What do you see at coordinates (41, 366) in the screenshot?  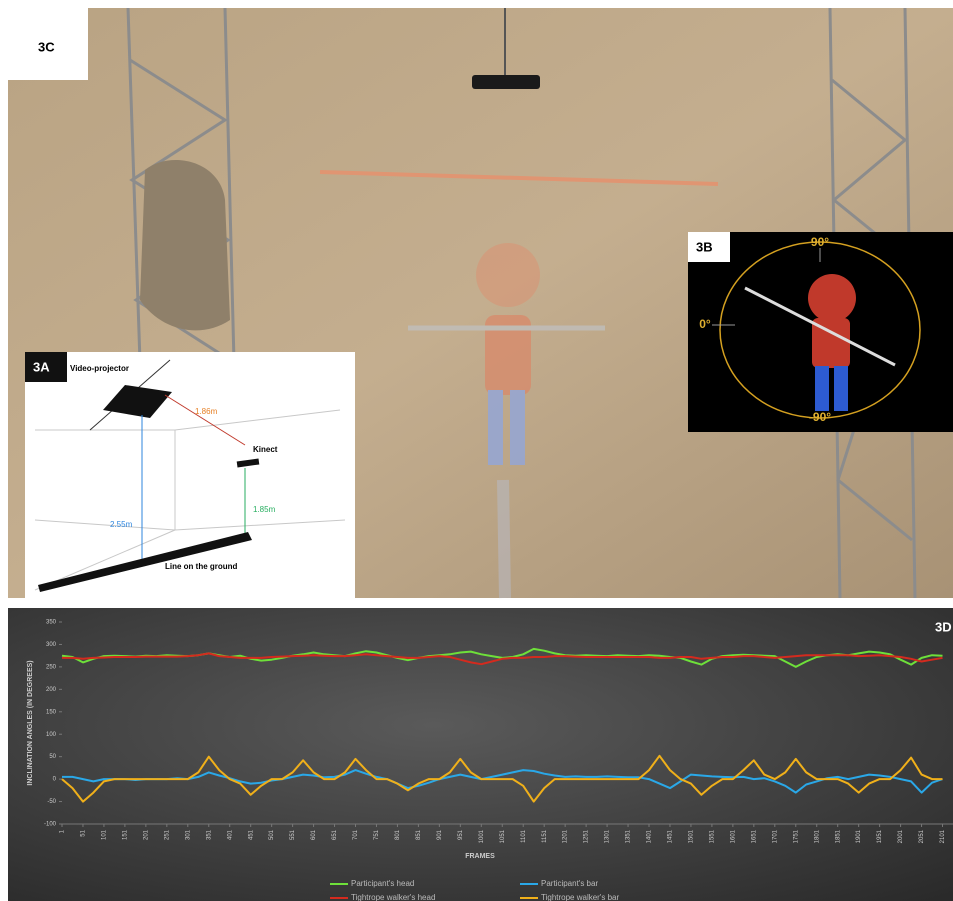 I see `panel-label: 3A` at bounding box center [41, 366].